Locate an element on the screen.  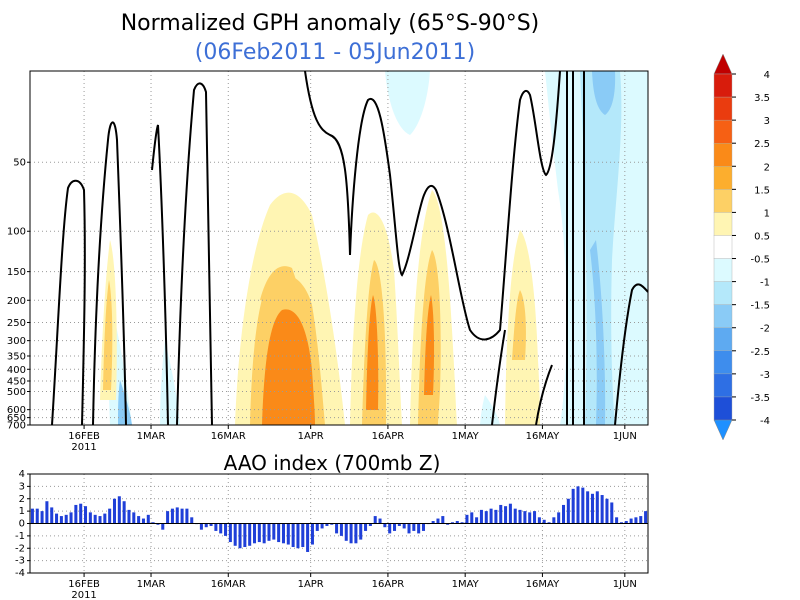
aao-y-tick-label: -4 is located at coordinates (20, 573).